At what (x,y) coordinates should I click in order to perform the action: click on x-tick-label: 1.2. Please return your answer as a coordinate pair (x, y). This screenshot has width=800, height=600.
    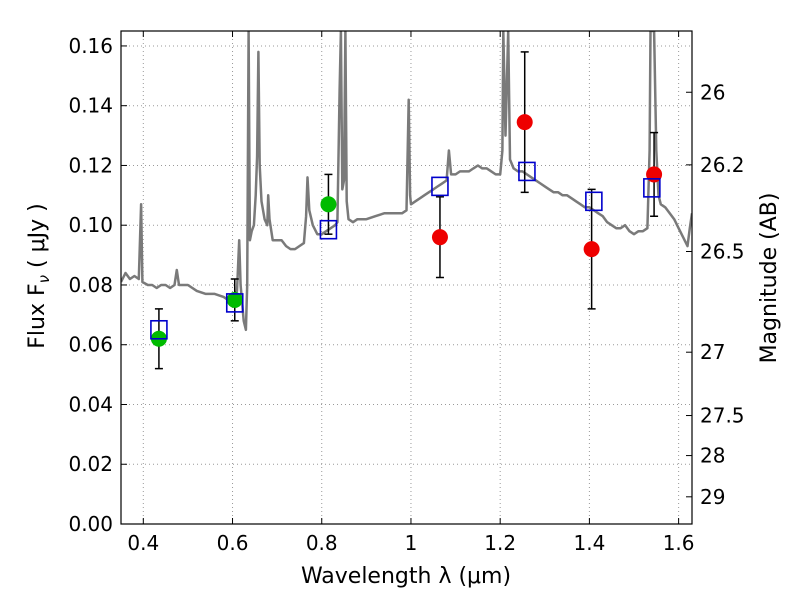
    Looking at the image, I should click on (500, 543).